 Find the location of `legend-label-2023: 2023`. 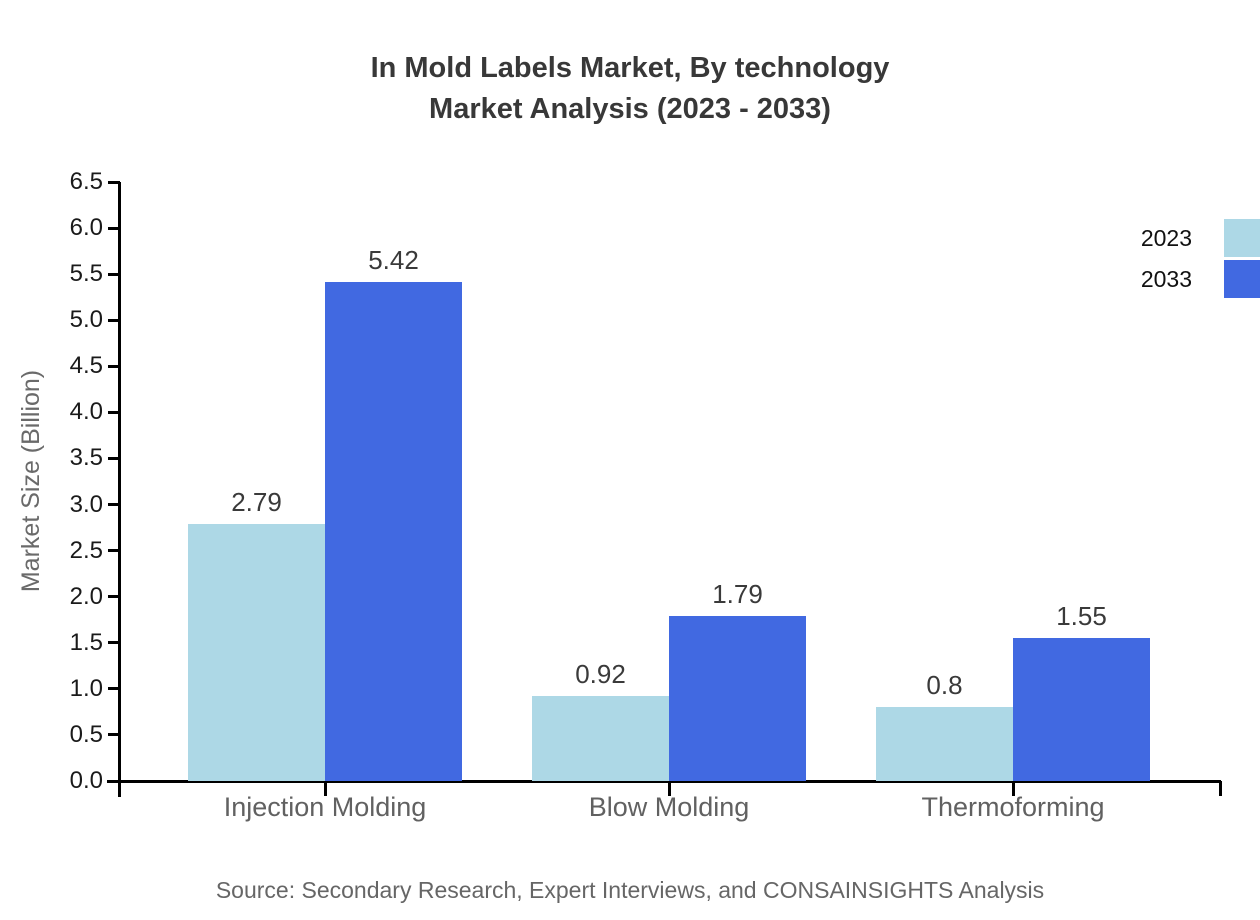

legend-label-2023: 2023 is located at coordinates (1166, 238).